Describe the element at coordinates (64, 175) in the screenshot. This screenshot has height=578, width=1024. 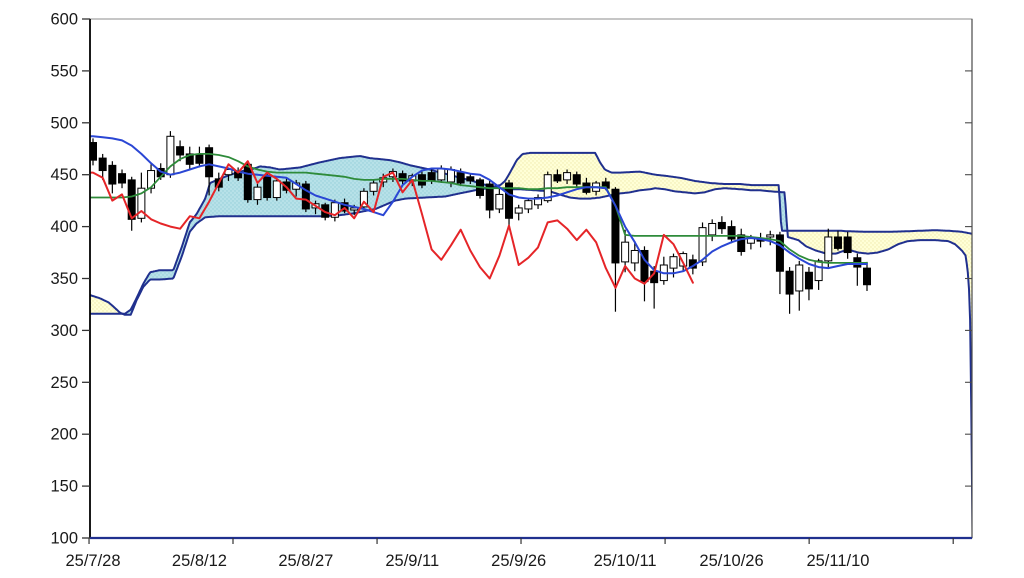
I see `y-tick-label: 450` at that location.